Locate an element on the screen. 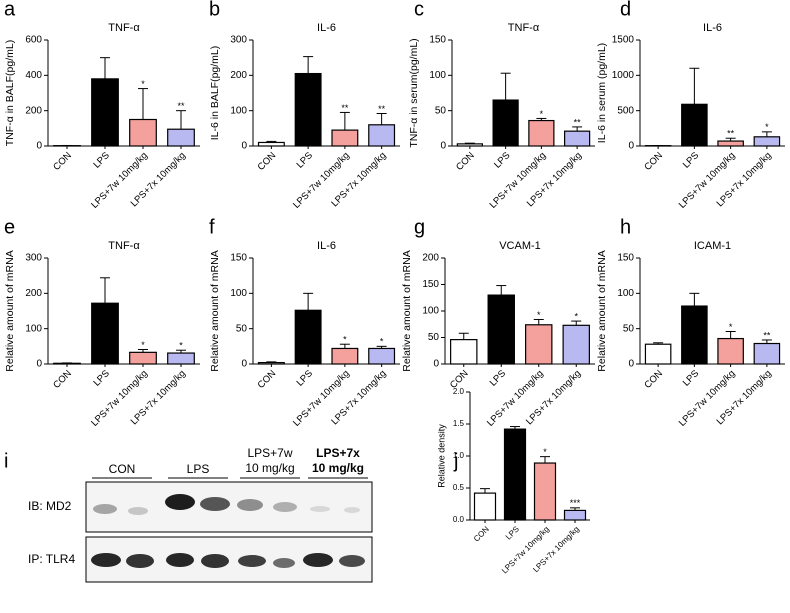 The width and height of the screenshot is (790, 613). blot-panel: i IB: MD2 IP: TLR4 is located at coordinates (188, 516).